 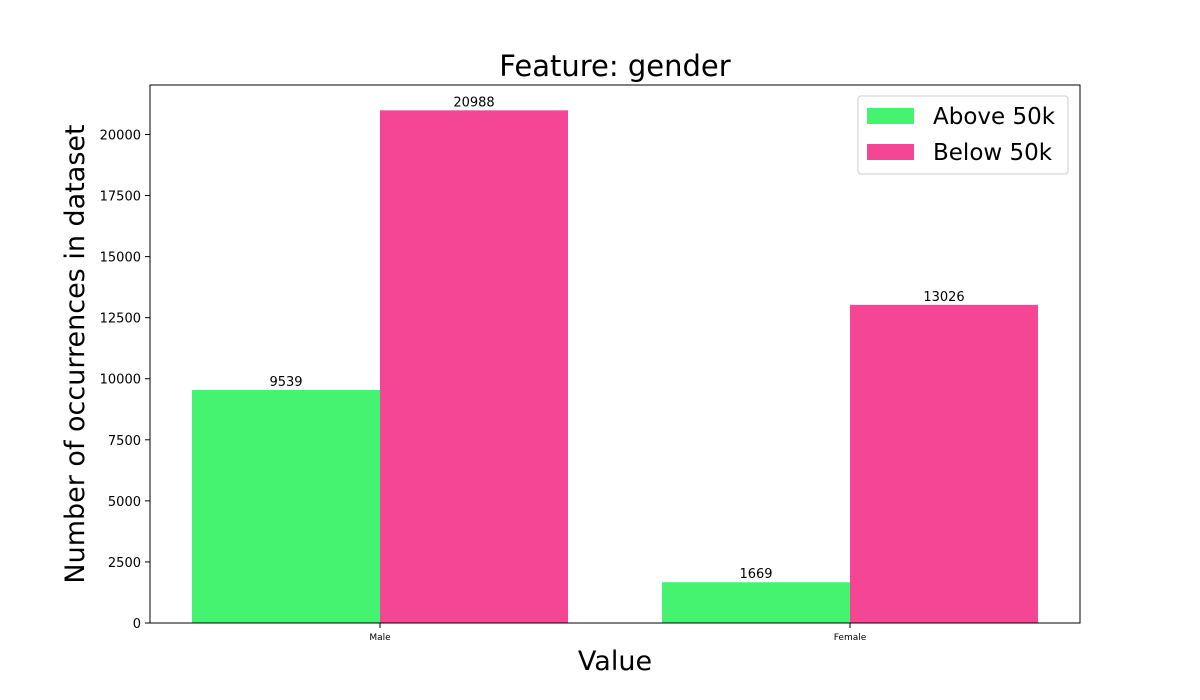 What do you see at coordinates (755, 574) in the screenshot?
I see `data-label: 1669` at bounding box center [755, 574].